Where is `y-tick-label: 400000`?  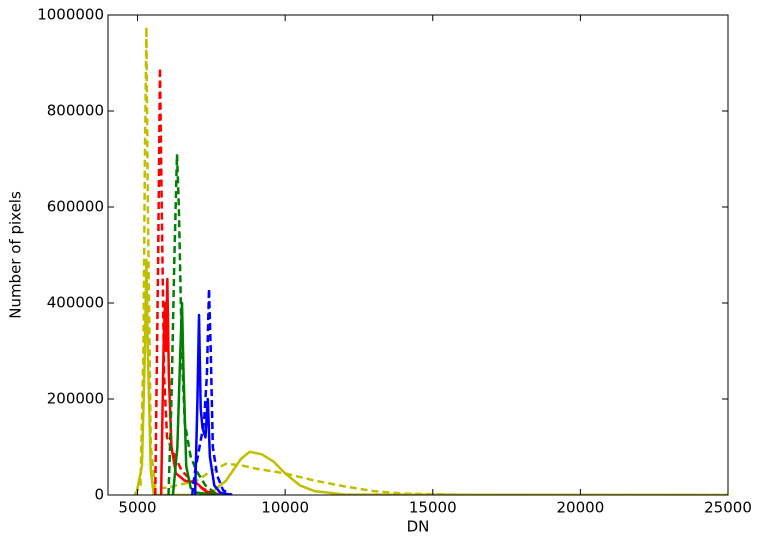
y-tick-label: 400000 is located at coordinates (75, 303).